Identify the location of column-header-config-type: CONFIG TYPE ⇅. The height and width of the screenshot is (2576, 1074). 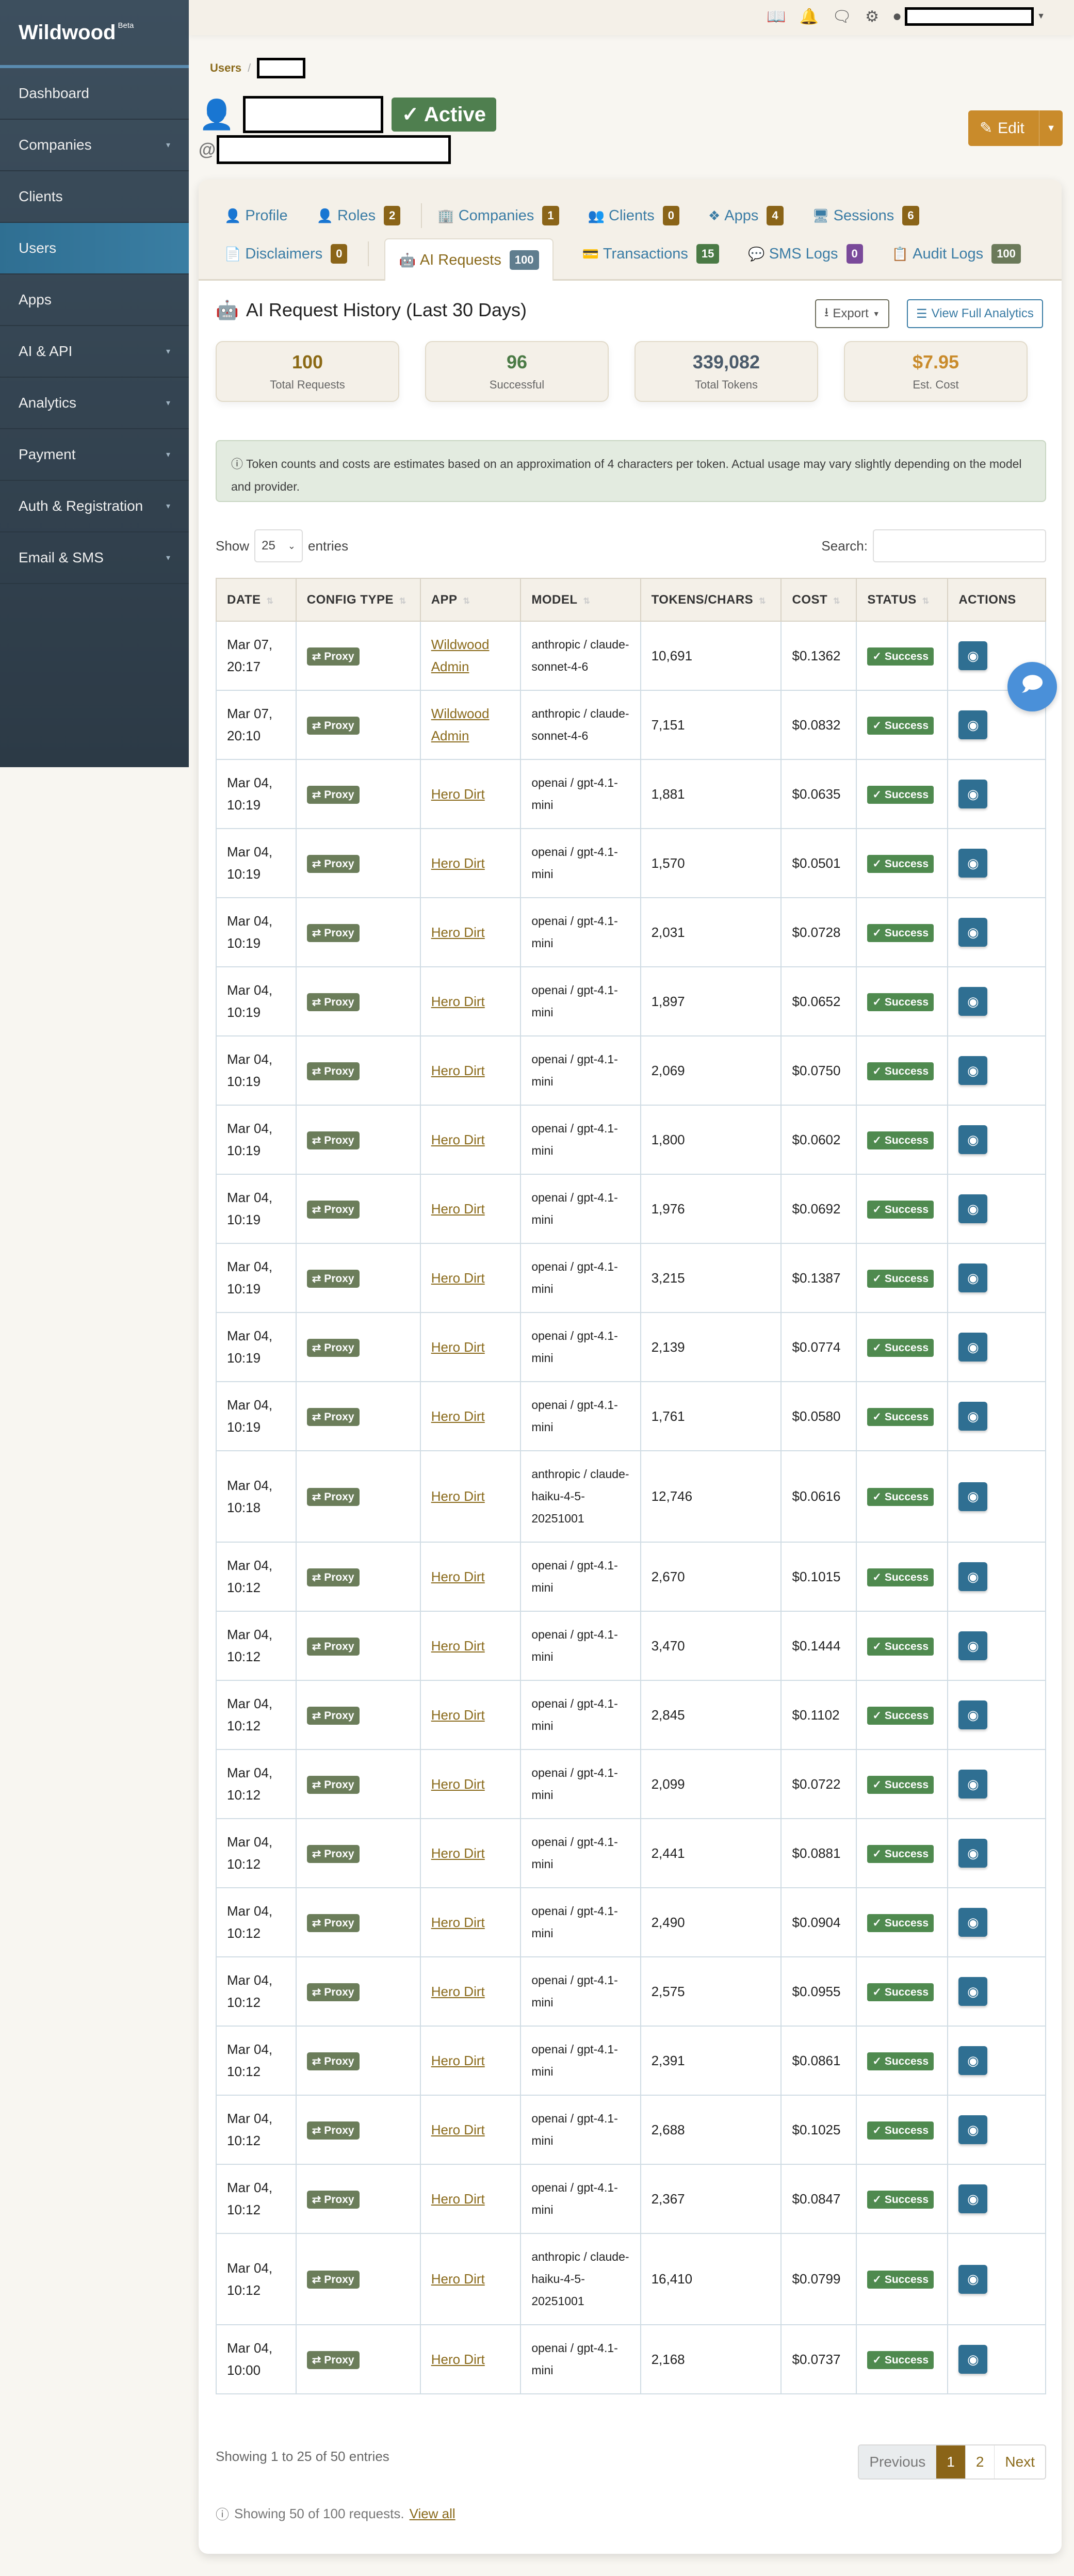
(358, 600).